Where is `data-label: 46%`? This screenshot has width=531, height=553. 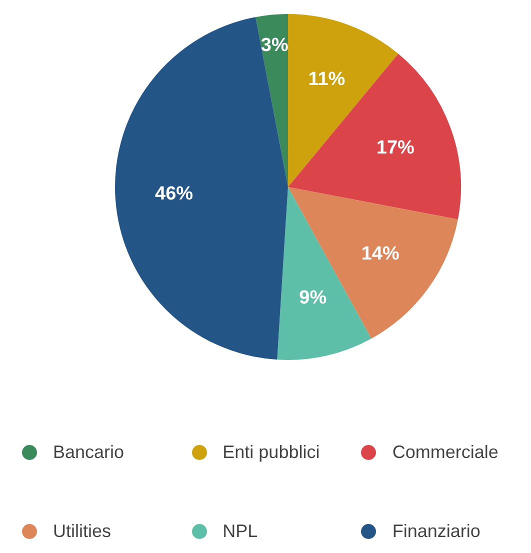
data-label: 46% is located at coordinates (174, 193).